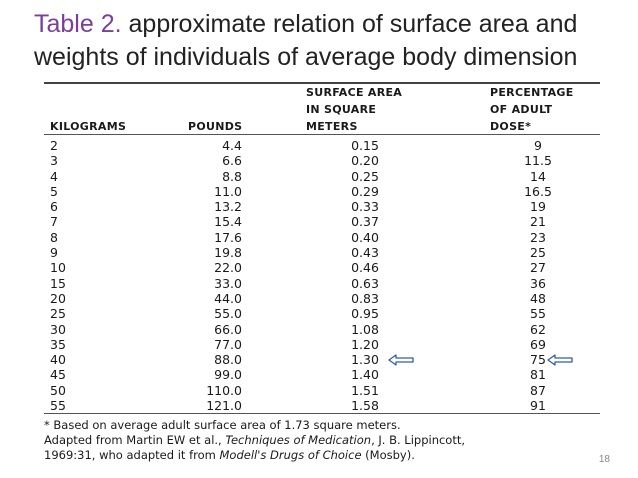 This screenshot has width=638, height=478. Describe the element at coordinates (322, 145) in the screenshot. I see `table-row: 2 4.4 0.15 9` at that location.